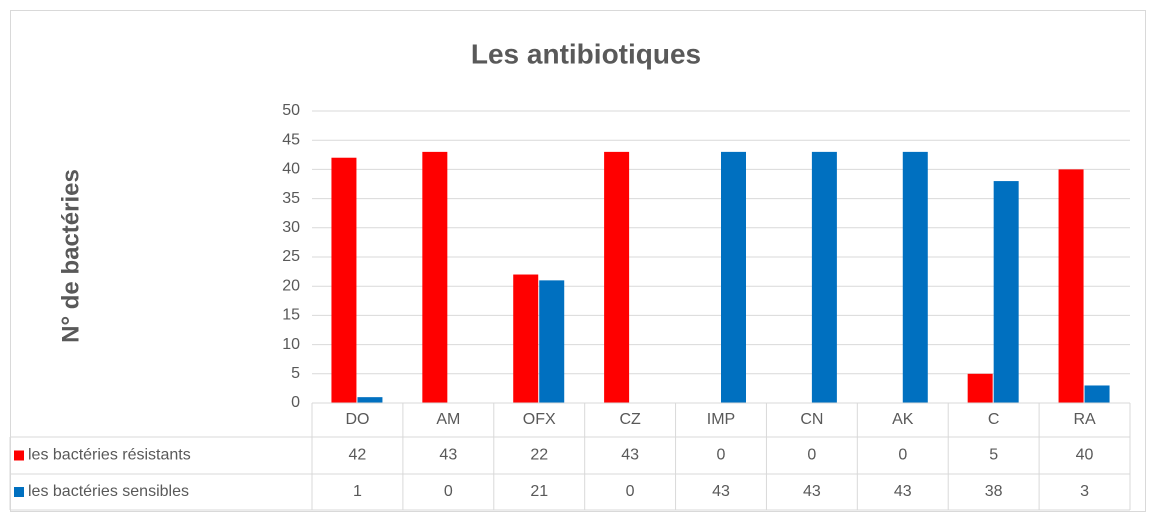 The width and height of the screenshot is (1156, 527). What do you see at coordinates (630, 419) in the screenshot?
I see `x-tick-label: CZ` at bounding box center [630, 419].